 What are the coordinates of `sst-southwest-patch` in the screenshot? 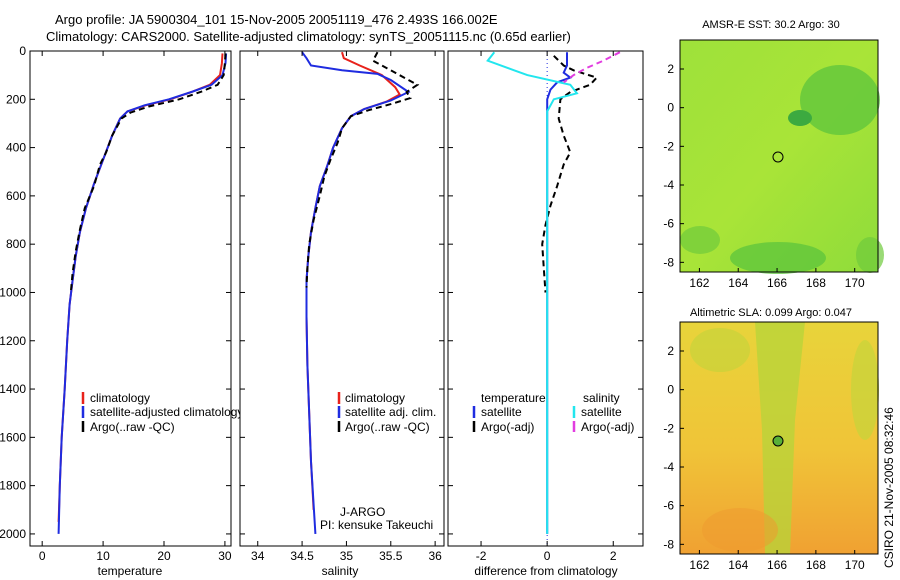 It's located at (700, 240).